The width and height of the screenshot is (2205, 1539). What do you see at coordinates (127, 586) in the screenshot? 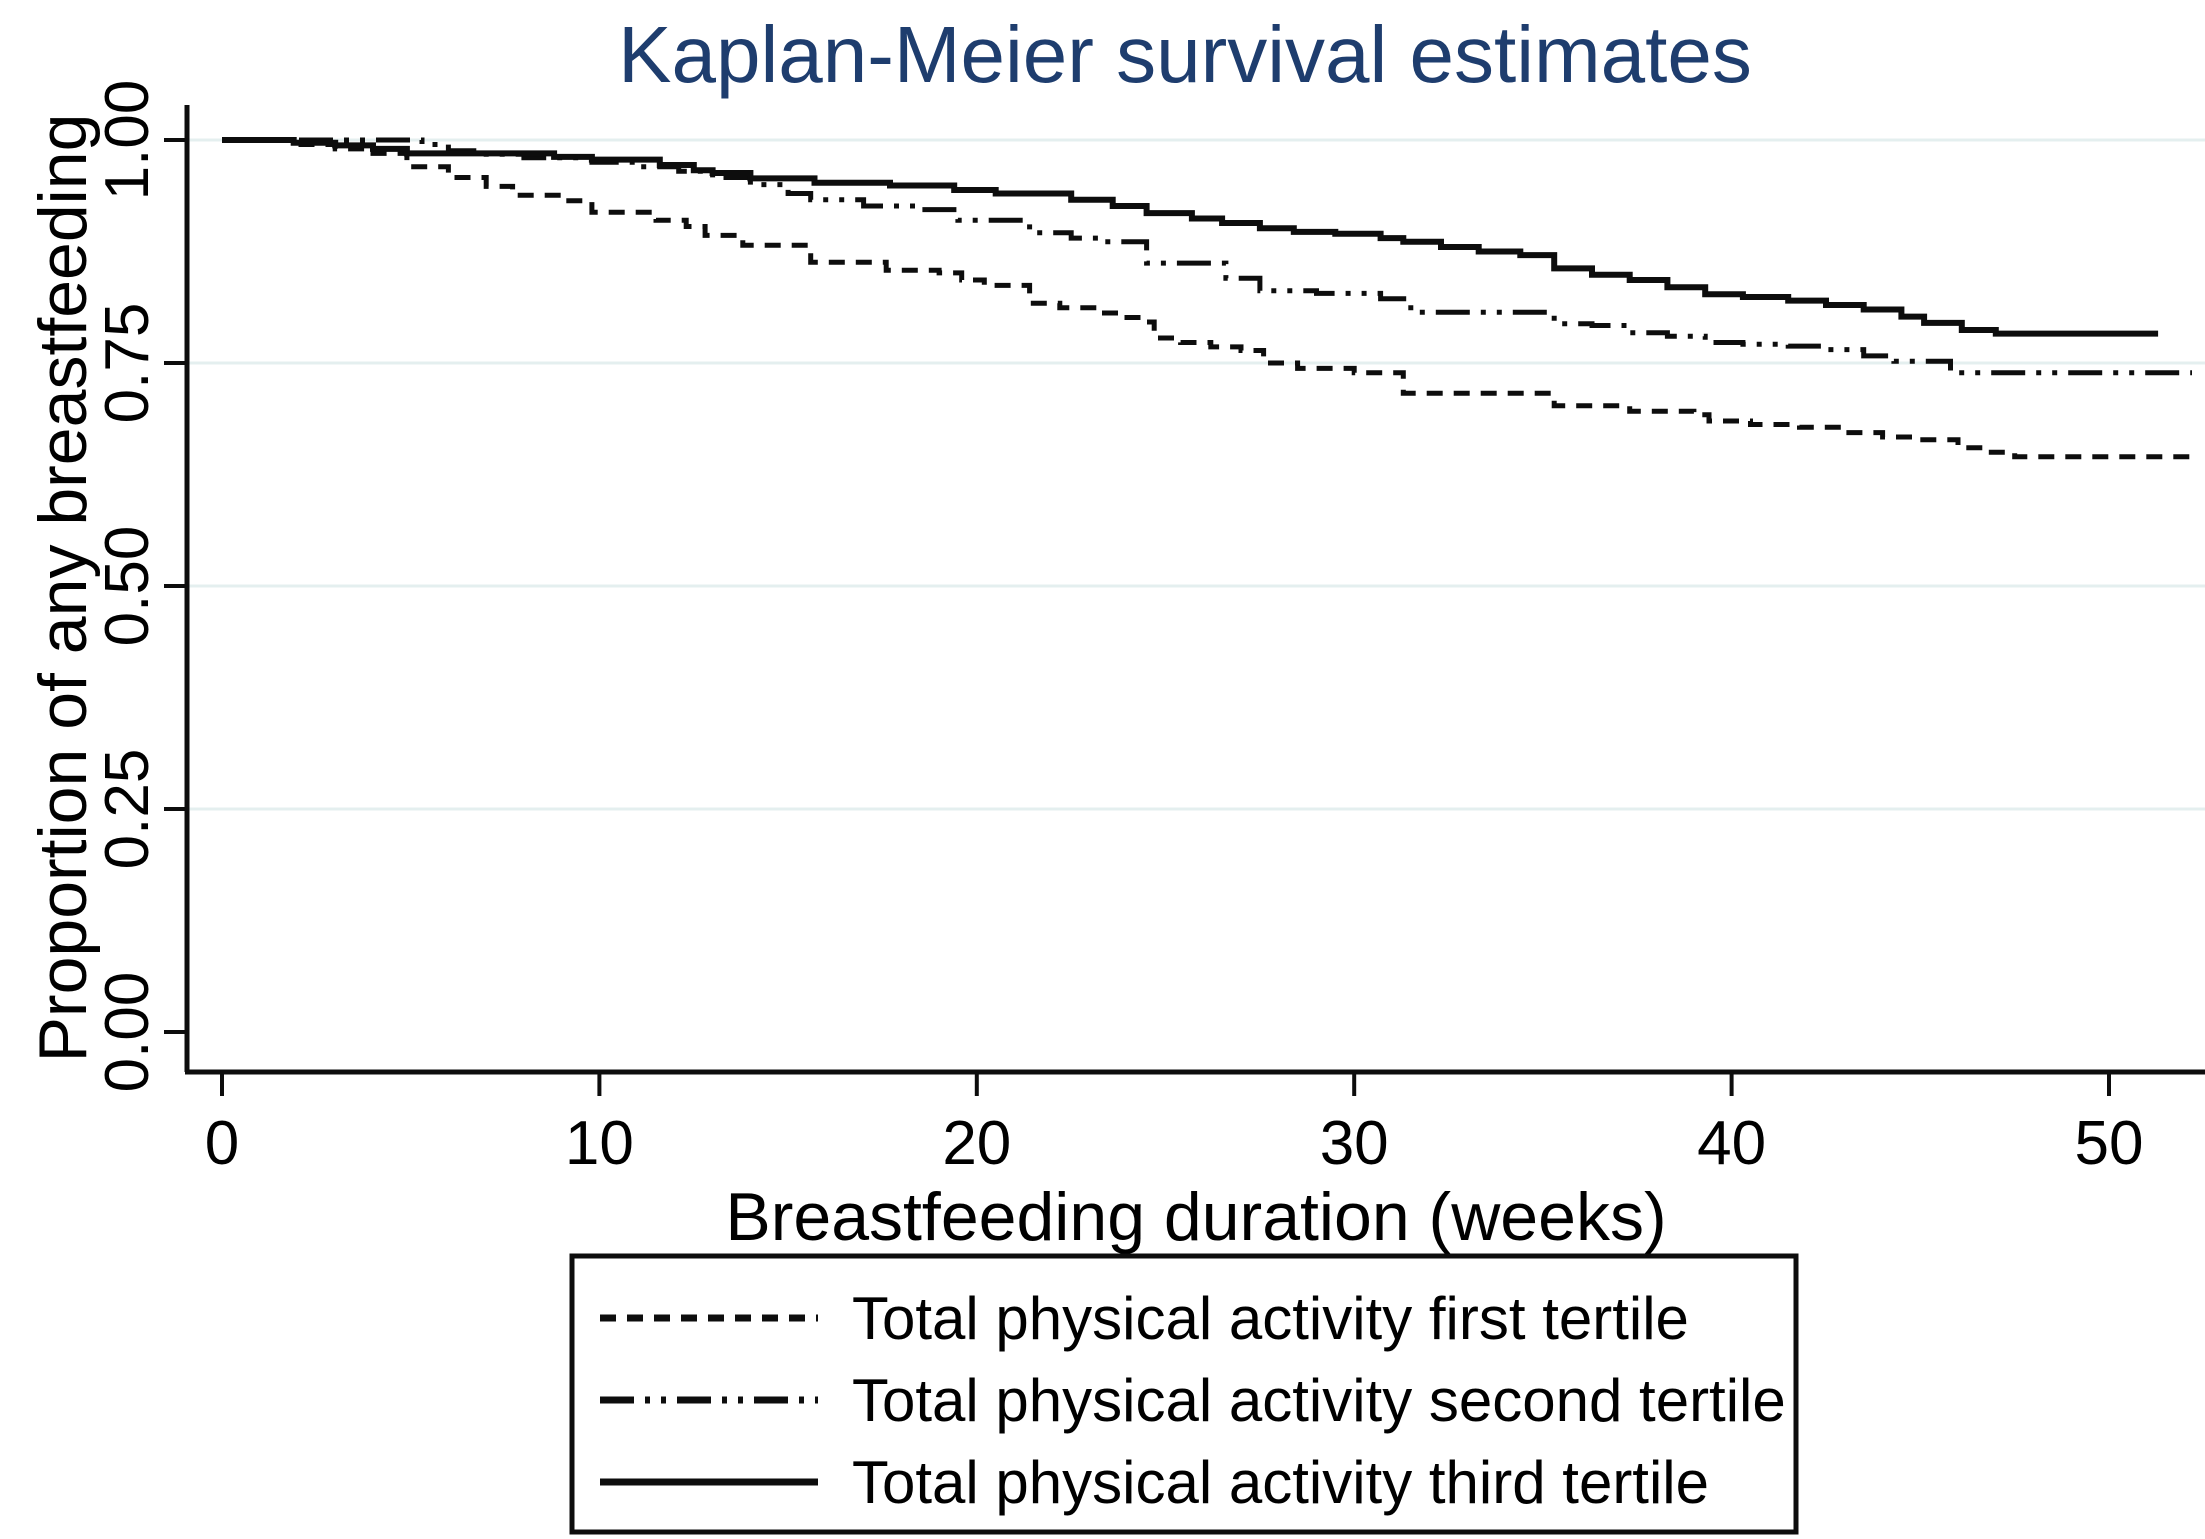
I see `y-tick-label: 0.50` at bounding box center [127, 586].